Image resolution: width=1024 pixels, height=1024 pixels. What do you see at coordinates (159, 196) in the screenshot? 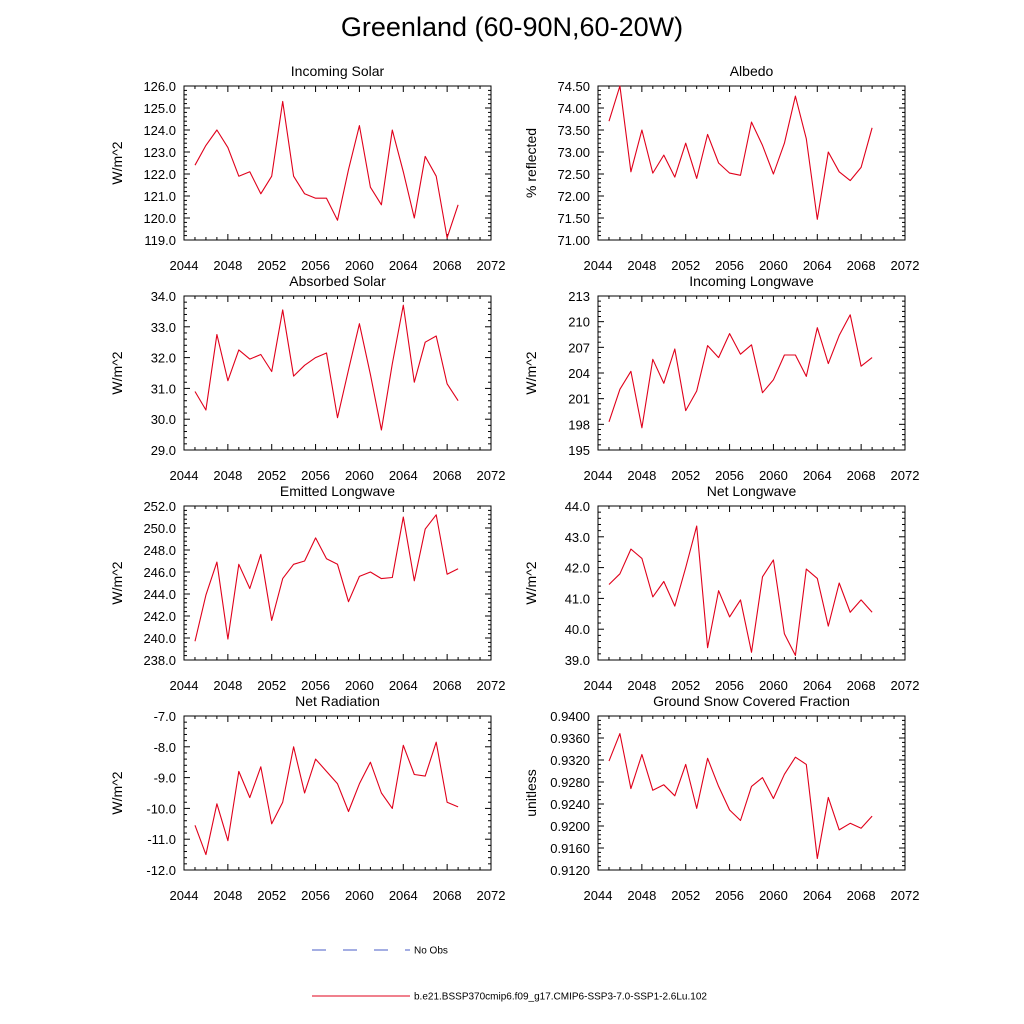
I see `y-tick-label: 121.0` at bounding box center [159, 196].